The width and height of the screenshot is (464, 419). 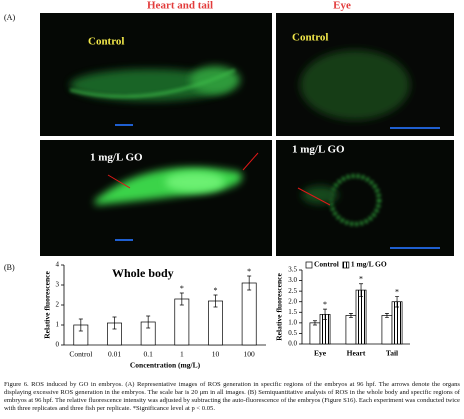 I want to click on y-tick-label: 1.0, so click(x=292, y=322).